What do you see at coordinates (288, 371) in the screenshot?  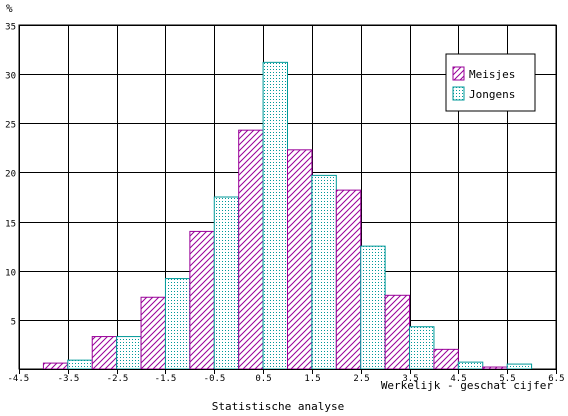 I see `axis-layer` at bounding box center [288, 371].